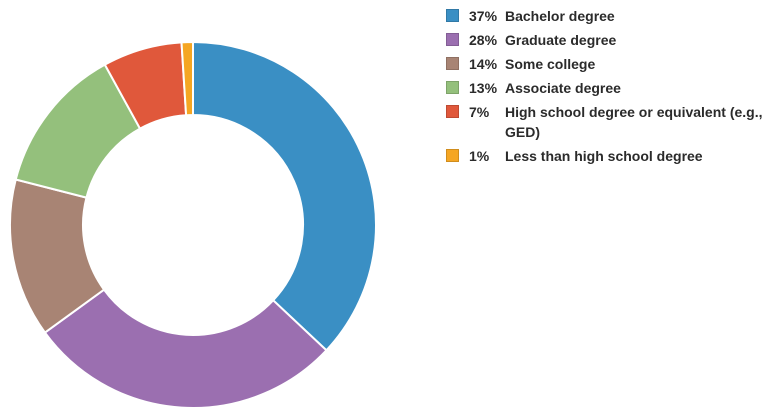 The width and height of the screenshot is (771, 408). I want to click on legend-swatch-bachelor-degree, so click(452, 15).